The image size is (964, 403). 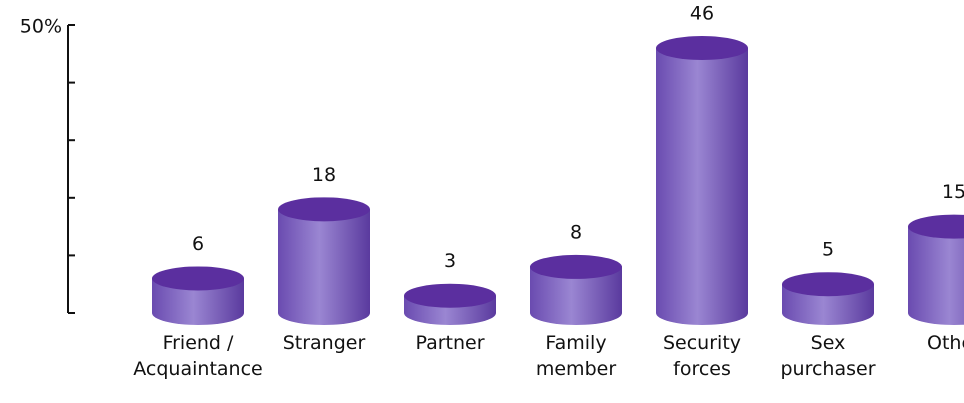 I want to click on x-tick-label: Stranger, so click(x=324, y=343).